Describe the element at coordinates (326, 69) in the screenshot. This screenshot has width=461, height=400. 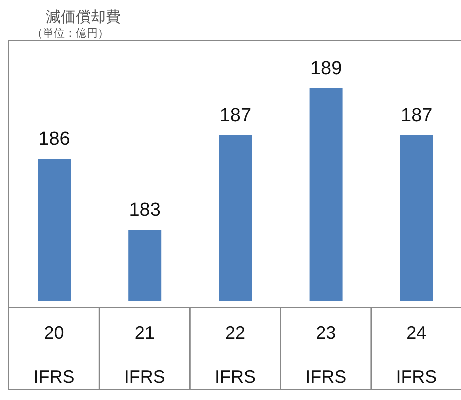
I see `data-label: 189` at that location.